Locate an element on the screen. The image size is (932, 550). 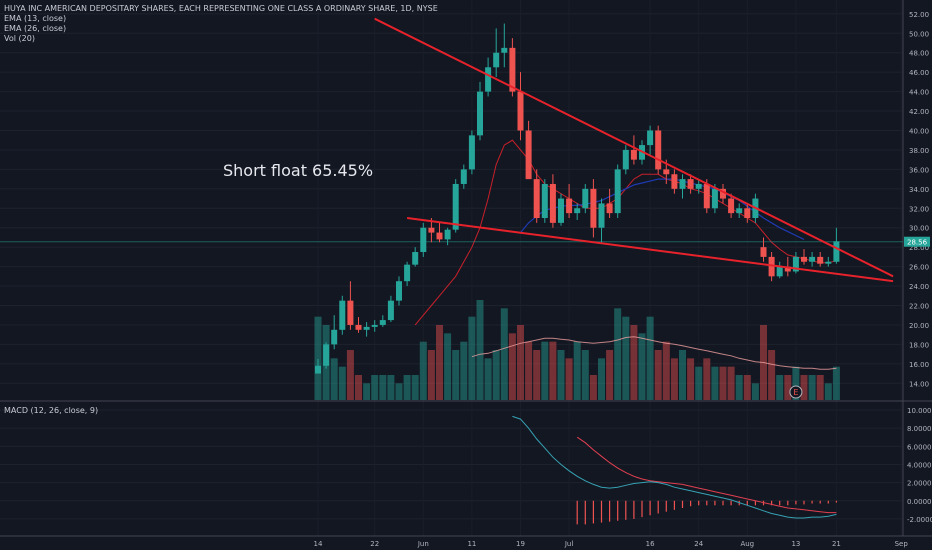
short-float-annotation: Short float 65.45% is located at coordinates (298, 170).